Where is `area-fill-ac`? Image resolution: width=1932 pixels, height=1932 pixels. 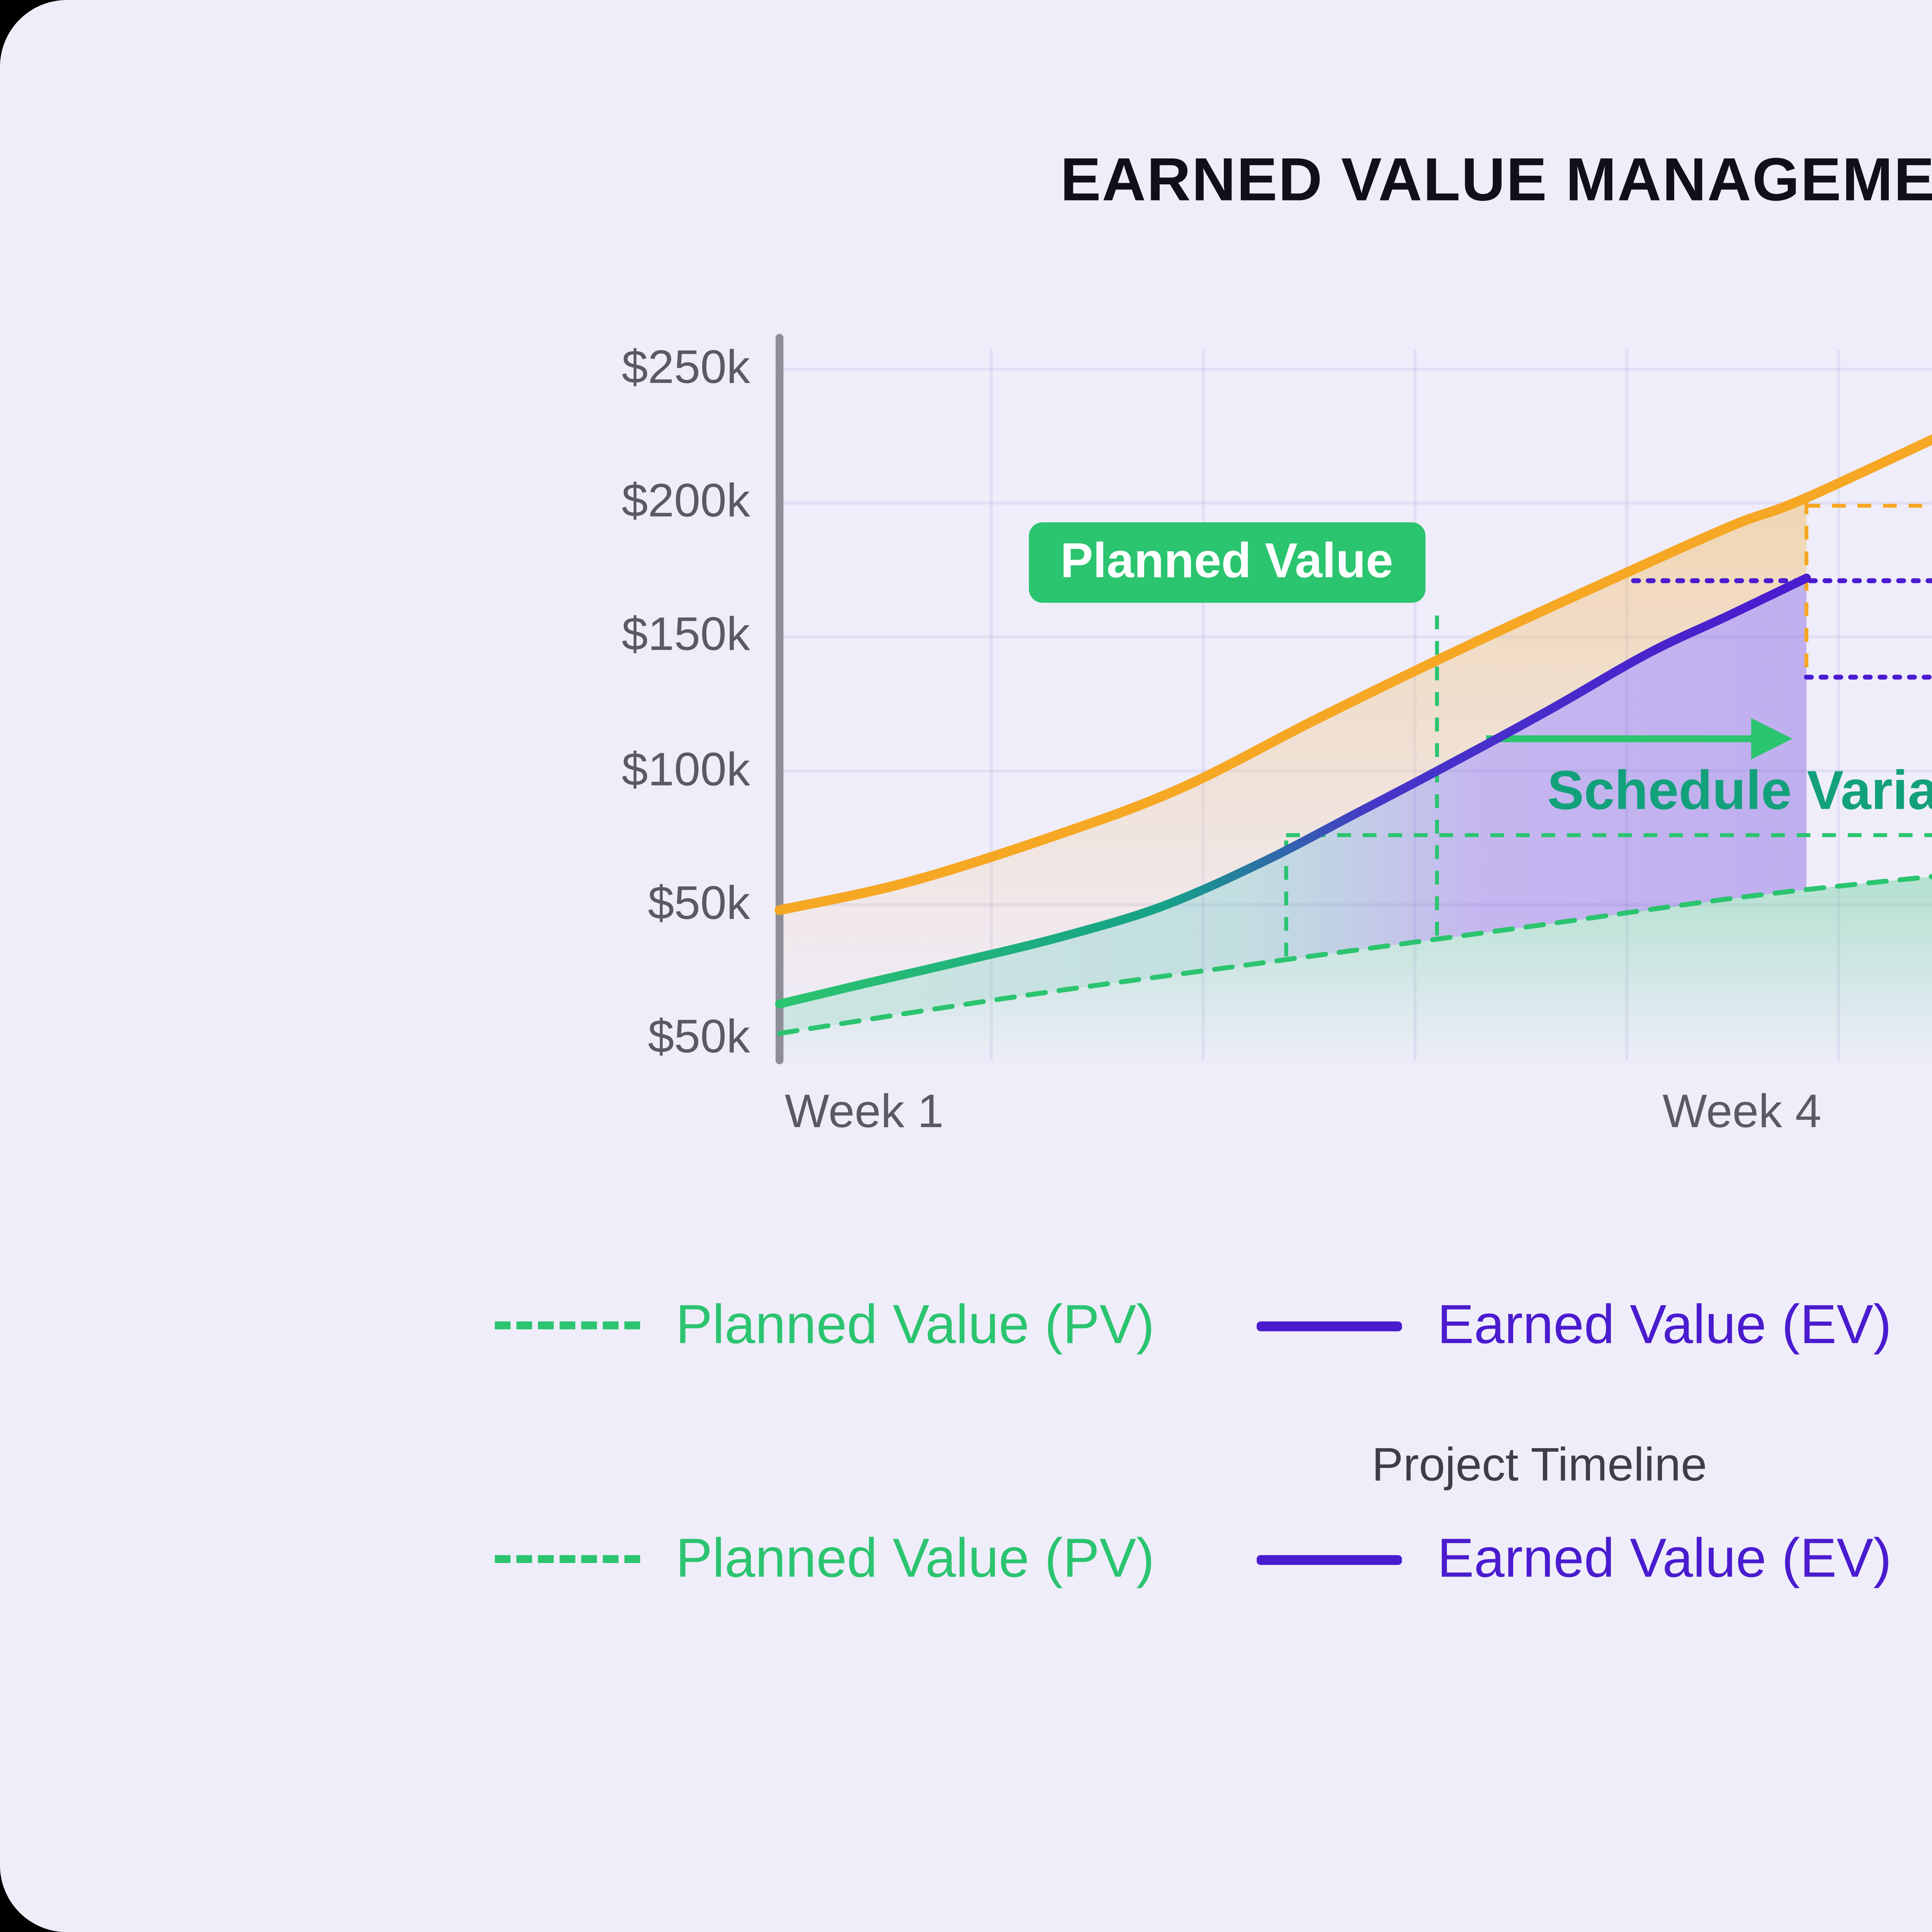 area-fill-ac is located at coordinates (1293, 751).